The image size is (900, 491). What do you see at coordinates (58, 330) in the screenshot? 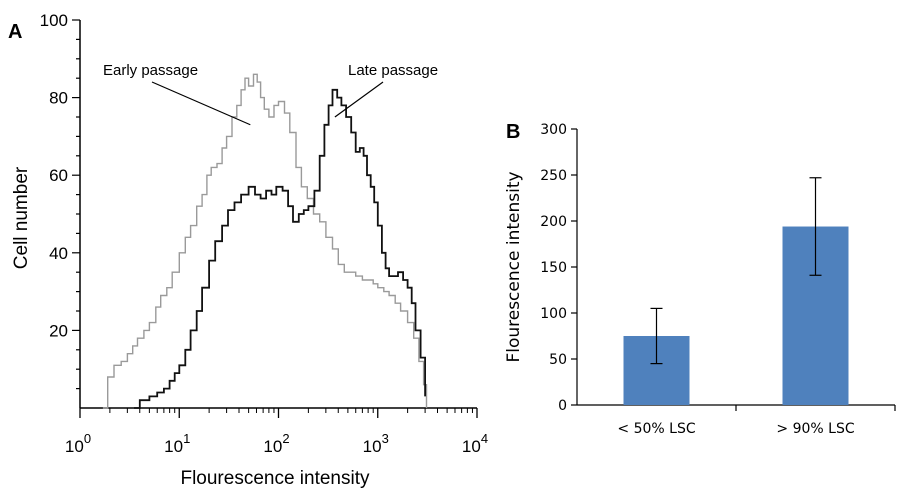
I see `panel-a-y-tick-label: 20` at bounding box center [58, 330].